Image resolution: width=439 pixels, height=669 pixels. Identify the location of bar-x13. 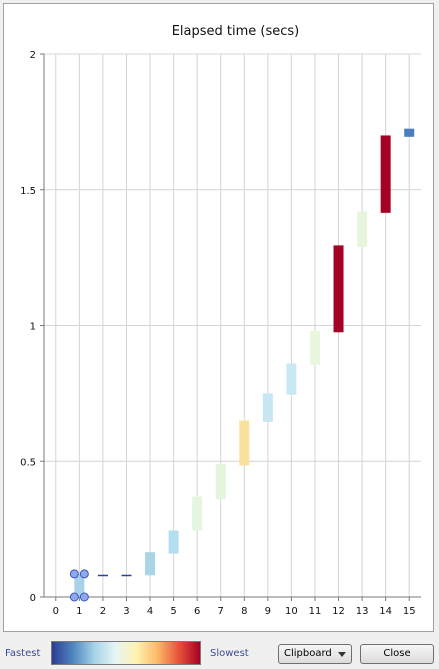
(362, 229).